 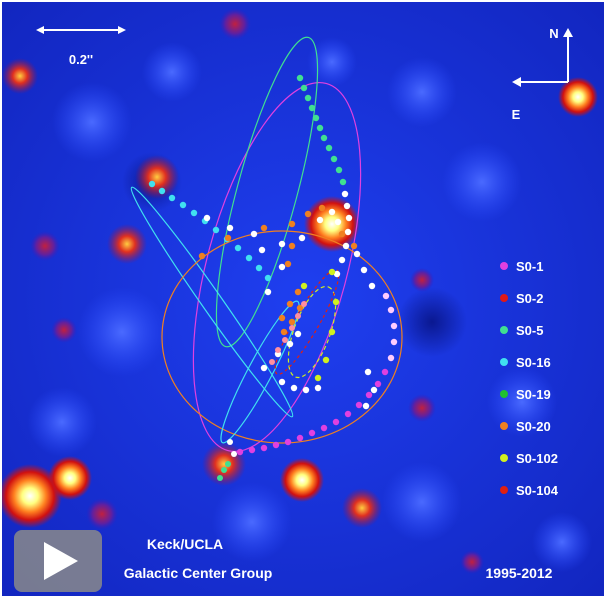 I want to click on scale-arrow-left-icon, so click(x=40, y=30).